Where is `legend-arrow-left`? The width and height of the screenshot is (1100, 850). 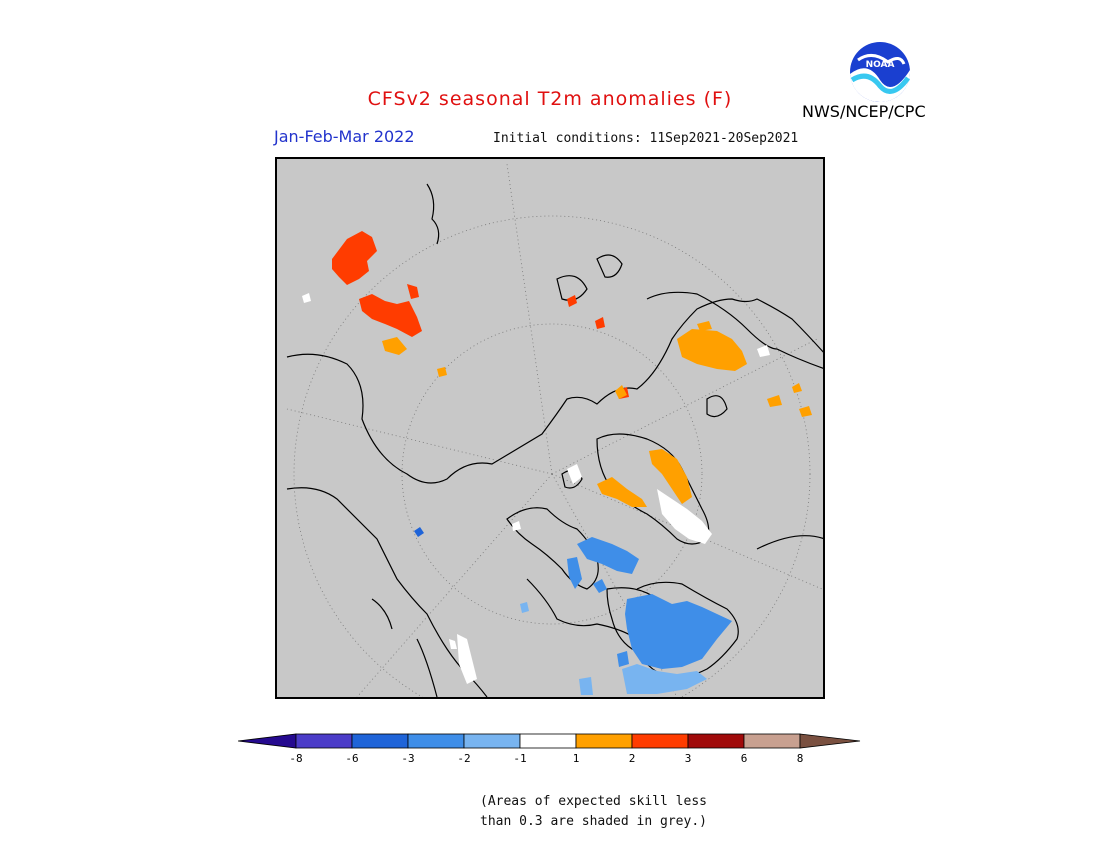
legend-arrow-left is located at coordinates (267, 741).